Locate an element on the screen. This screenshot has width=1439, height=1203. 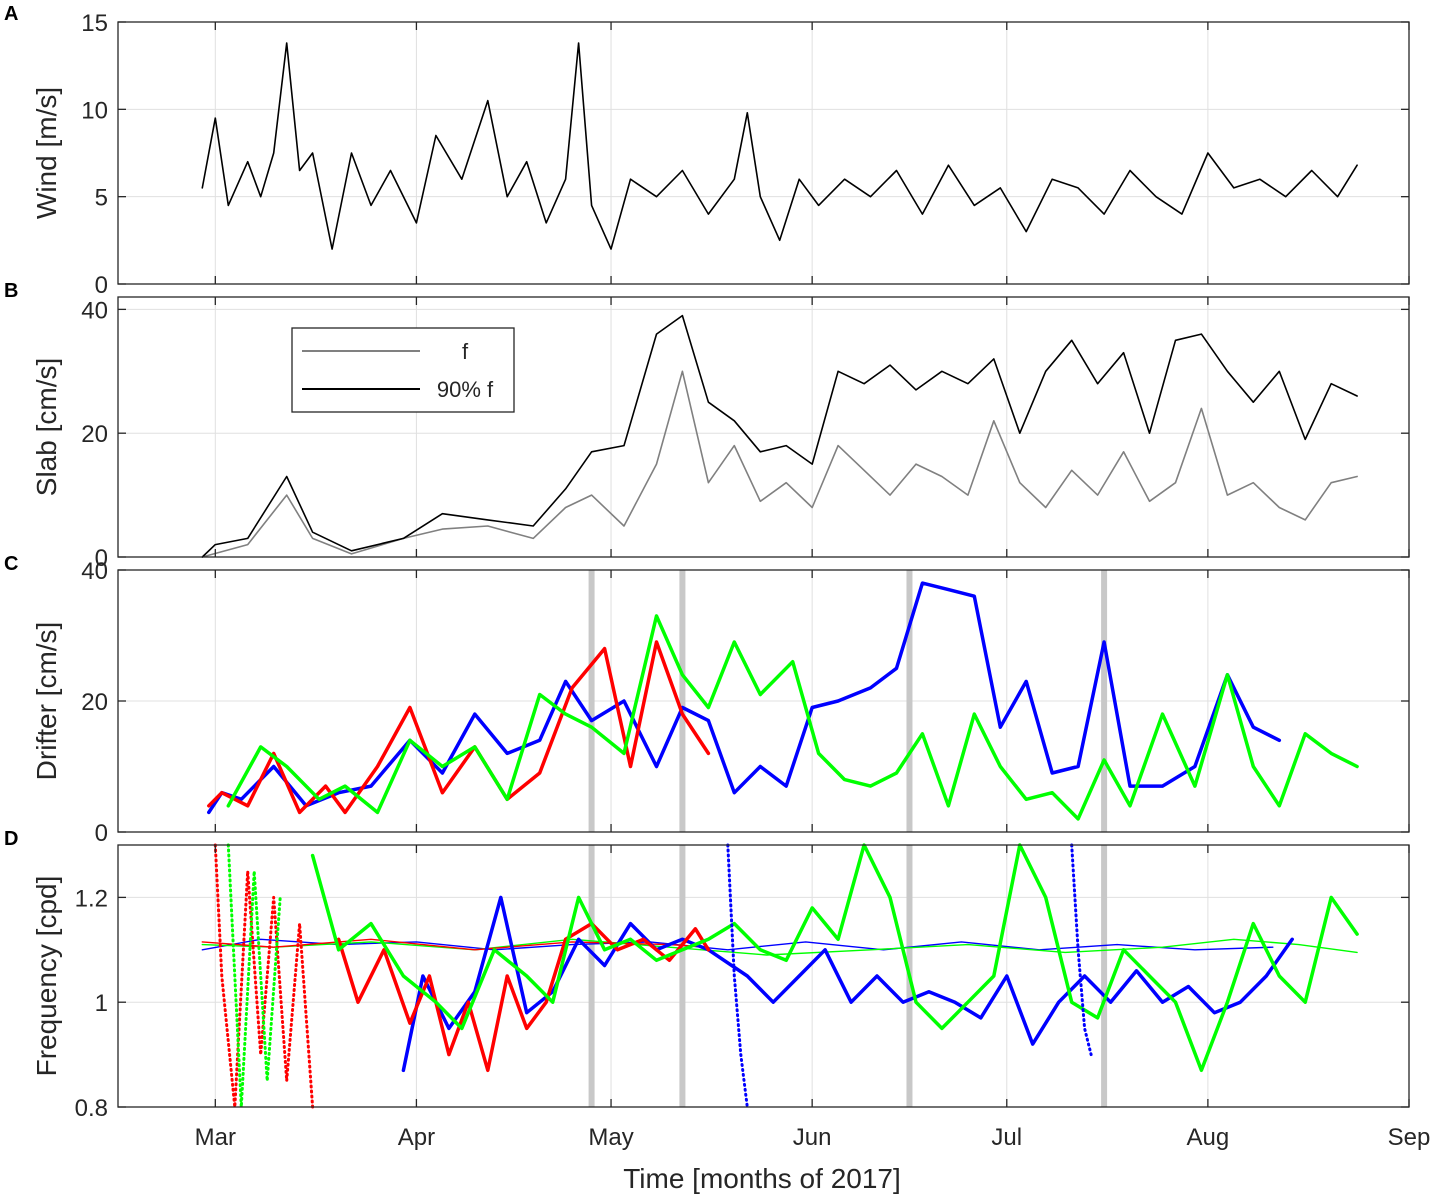
x-tick-label: Sep is located at coordinates (1409, 1137).